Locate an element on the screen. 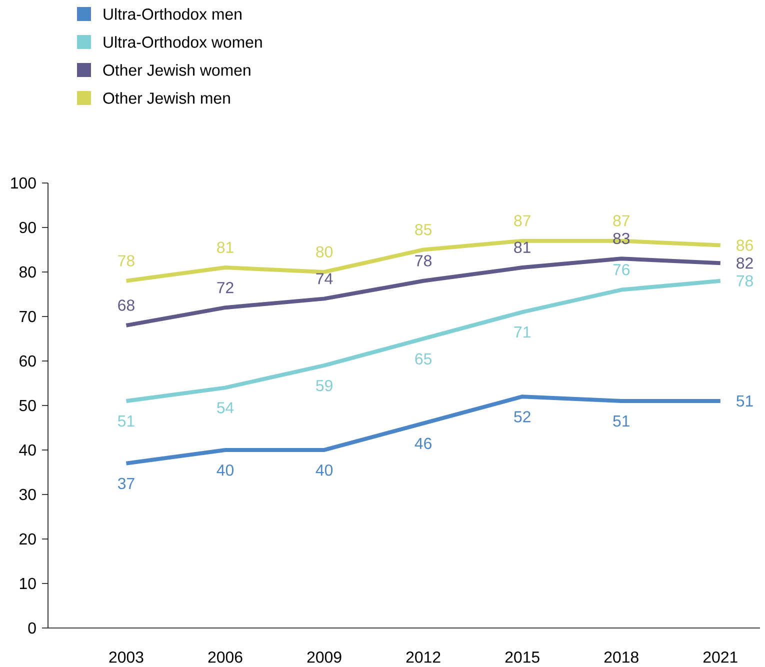 This screenshot has width=765, height=667. data-label: 86 is located at coordinates (744, 245).